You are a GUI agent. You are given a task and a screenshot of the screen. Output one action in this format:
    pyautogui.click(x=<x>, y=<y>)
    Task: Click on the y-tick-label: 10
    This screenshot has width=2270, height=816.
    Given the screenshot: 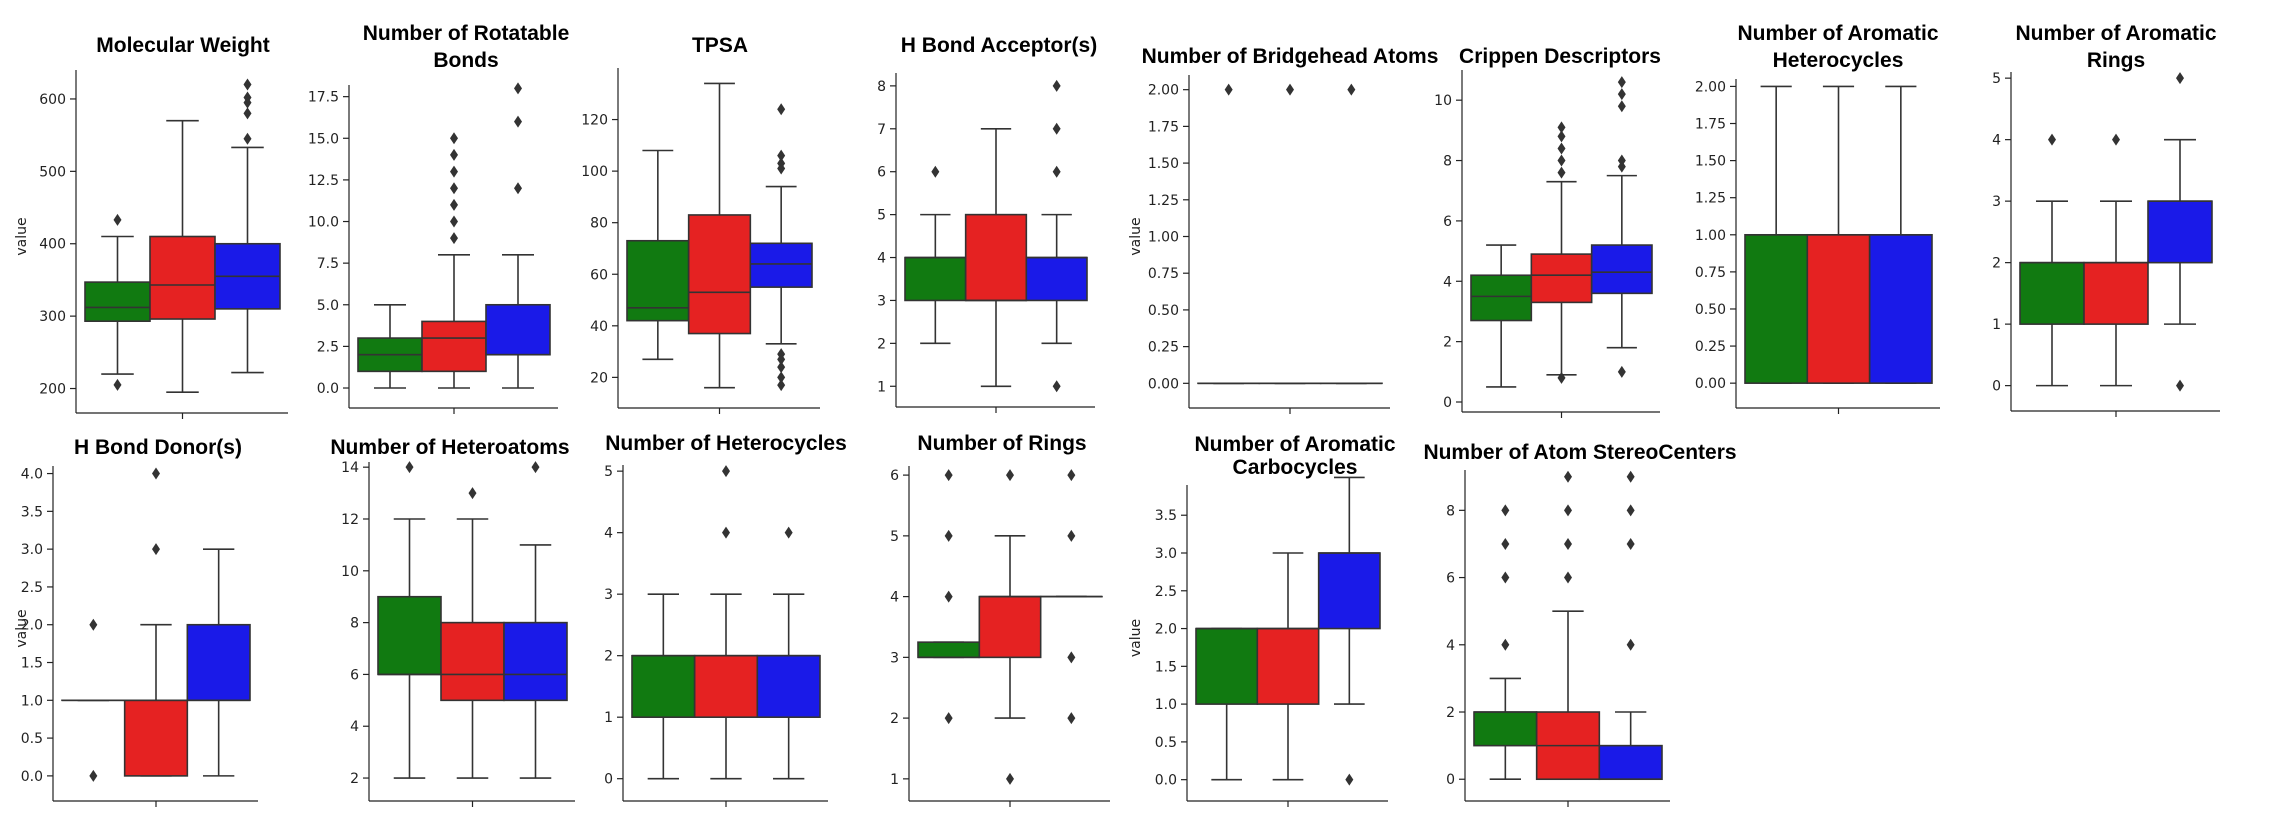 What is the action you would take?
    pyautogui.click(x=350, y=572)
    